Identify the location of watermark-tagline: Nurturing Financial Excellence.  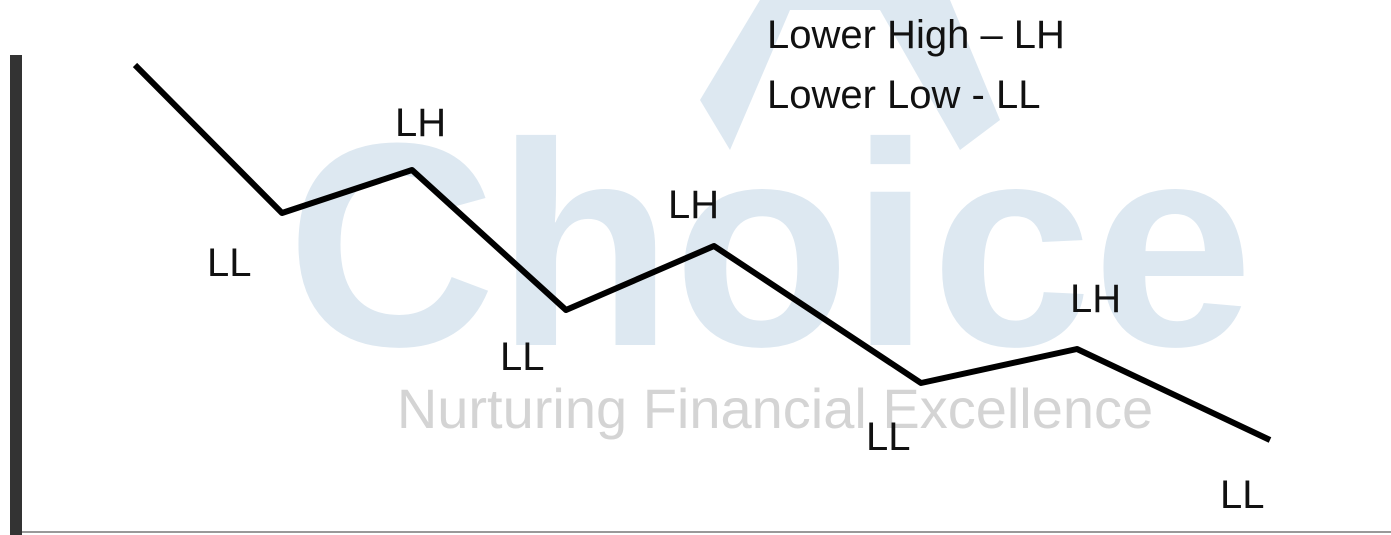
(775, 408).